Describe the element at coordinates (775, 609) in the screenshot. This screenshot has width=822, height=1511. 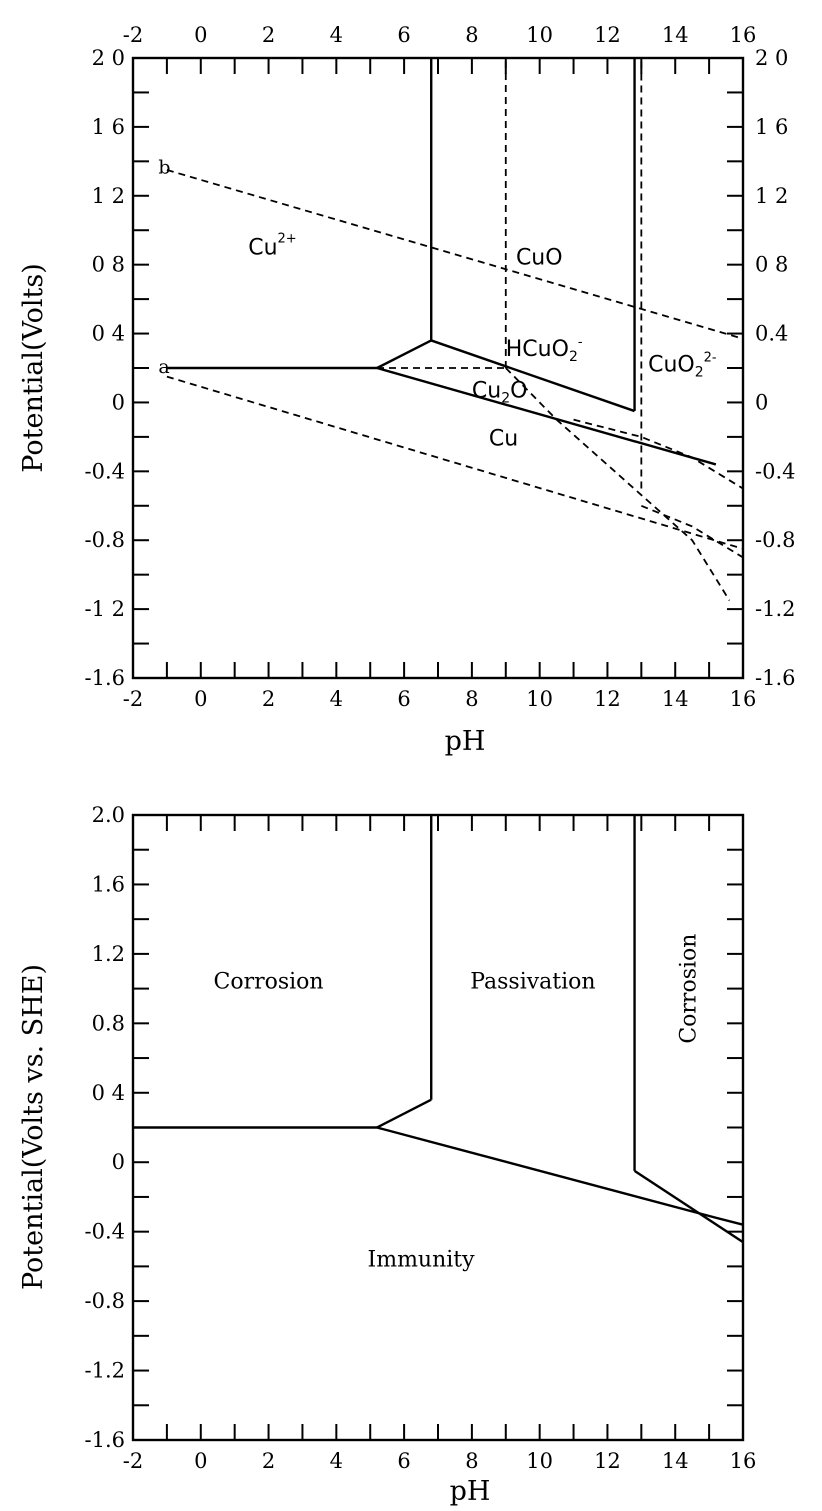
I see `y-tick-label-right: -1.2` at that location.